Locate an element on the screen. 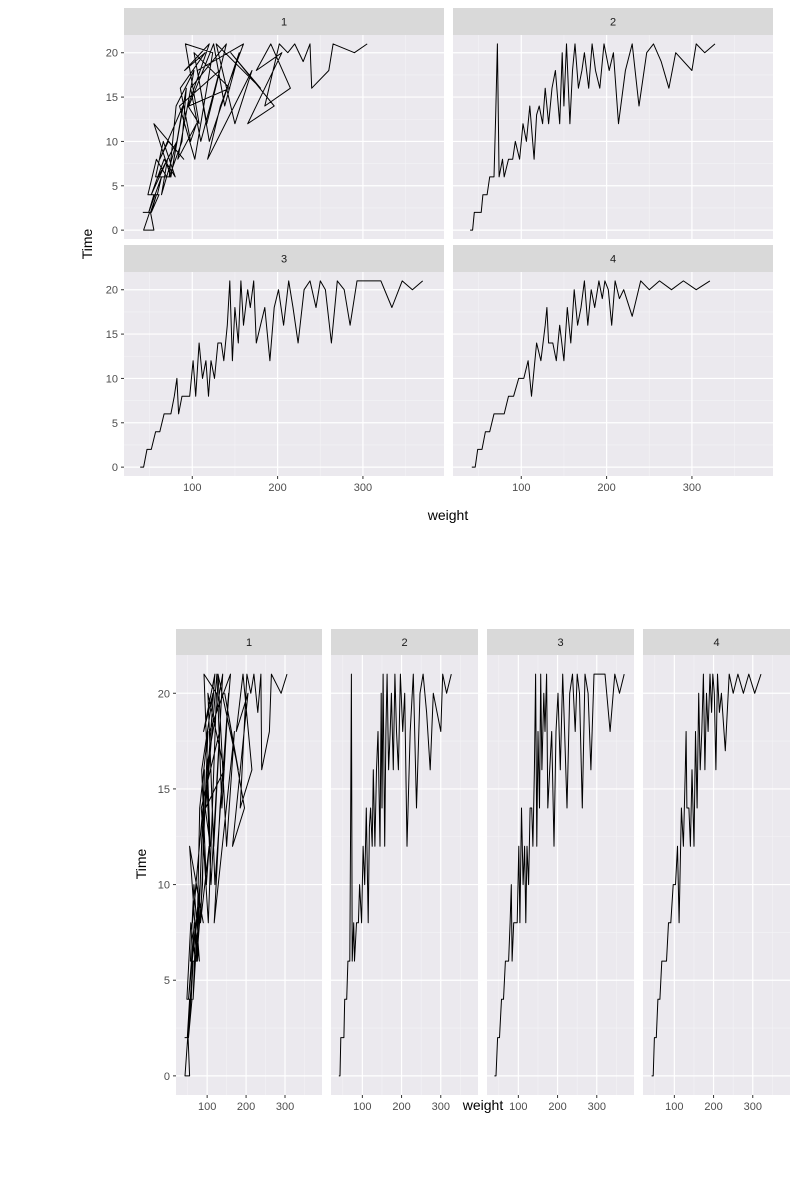 This screenshot has width=799, height=1204. facet-panel-3: 3 100 200 300 is located at coordinates (560, 871).